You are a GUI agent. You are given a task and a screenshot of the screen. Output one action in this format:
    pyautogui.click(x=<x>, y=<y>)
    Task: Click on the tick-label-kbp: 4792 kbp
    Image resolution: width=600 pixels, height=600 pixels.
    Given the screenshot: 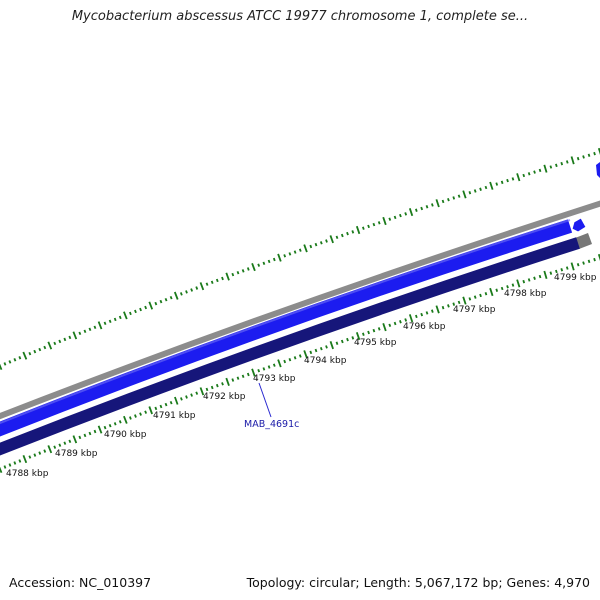 What is the action you would take?
    pyautogui.click(x=224, y=397)
    